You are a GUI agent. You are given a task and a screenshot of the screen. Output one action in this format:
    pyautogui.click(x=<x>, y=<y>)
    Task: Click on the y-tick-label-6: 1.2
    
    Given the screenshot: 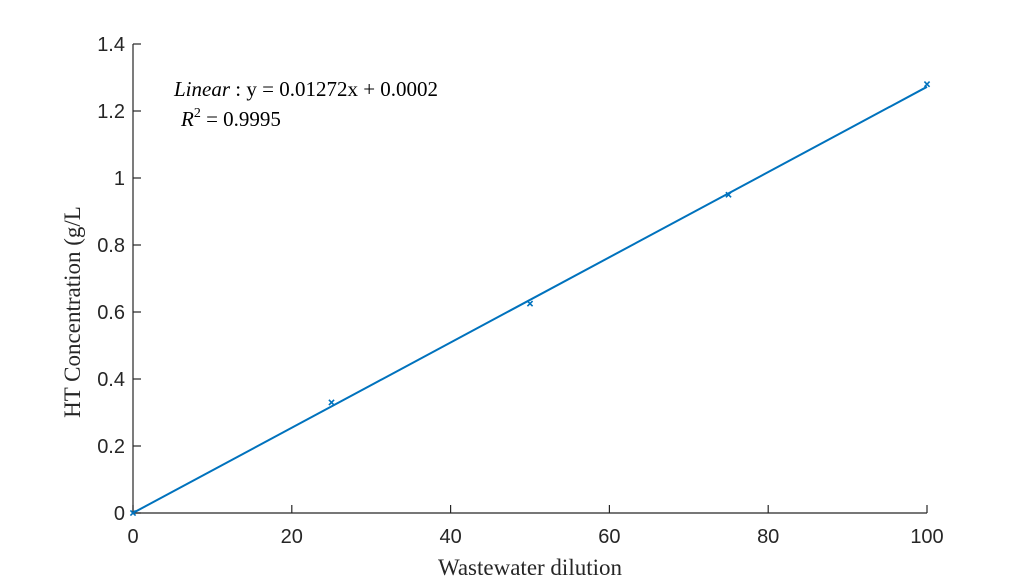 What is the action you would take?
    pyautogui.click(x=111, y=112)
    